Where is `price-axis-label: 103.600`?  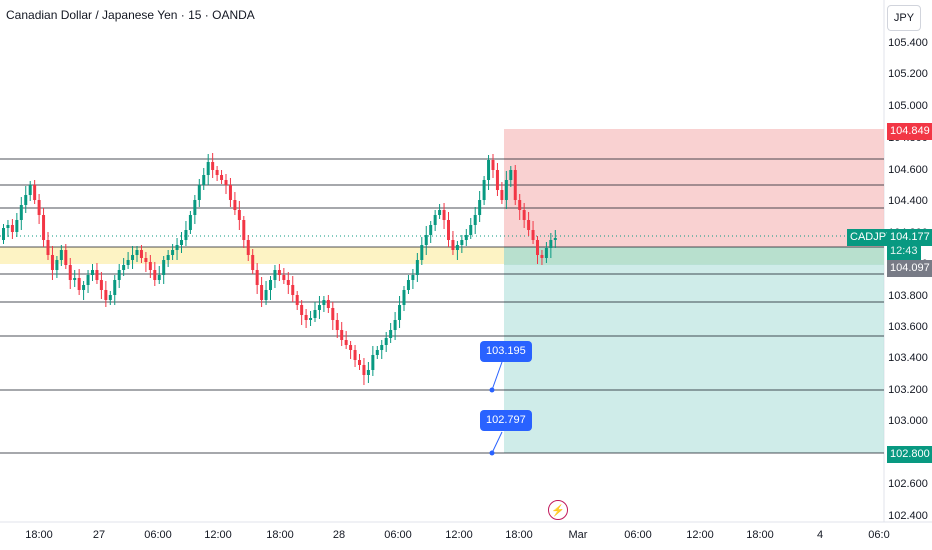
price-axis-label: 103.600 is located at coordinates (908, 327).